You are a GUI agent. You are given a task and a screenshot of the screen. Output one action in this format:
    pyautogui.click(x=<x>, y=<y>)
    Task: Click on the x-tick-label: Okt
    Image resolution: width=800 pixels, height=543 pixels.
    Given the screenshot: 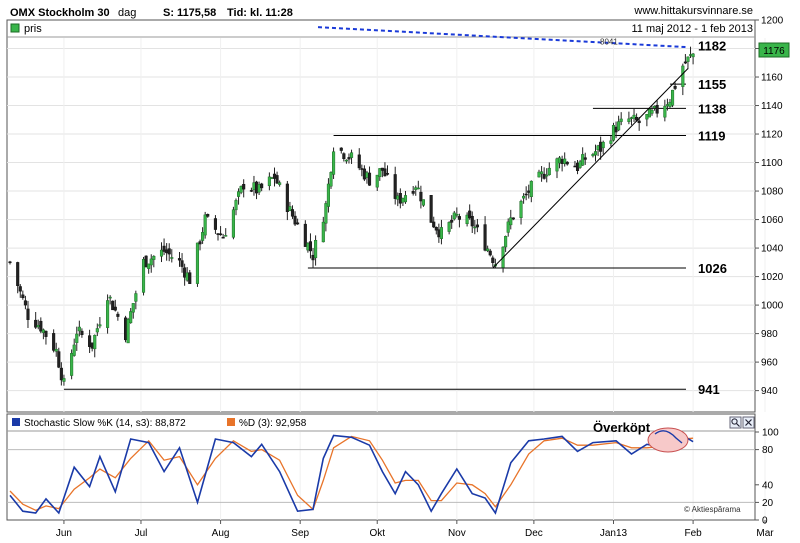 What is the action you would take?
    pyautogui.click(x=377, y=533)
    